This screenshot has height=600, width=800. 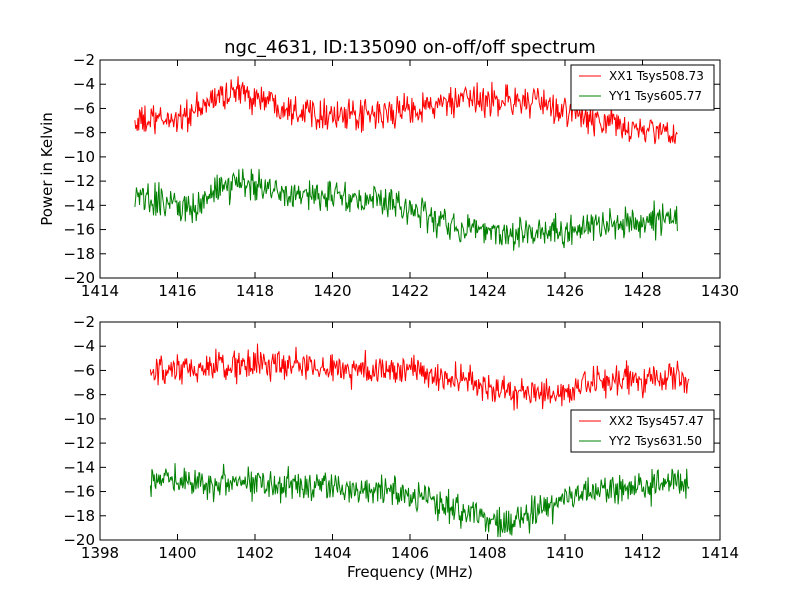 What do you see at coordinates (720, 291) in the screenshot?
I see `x-tick-label: 1430` at bounding box center [720, 291].